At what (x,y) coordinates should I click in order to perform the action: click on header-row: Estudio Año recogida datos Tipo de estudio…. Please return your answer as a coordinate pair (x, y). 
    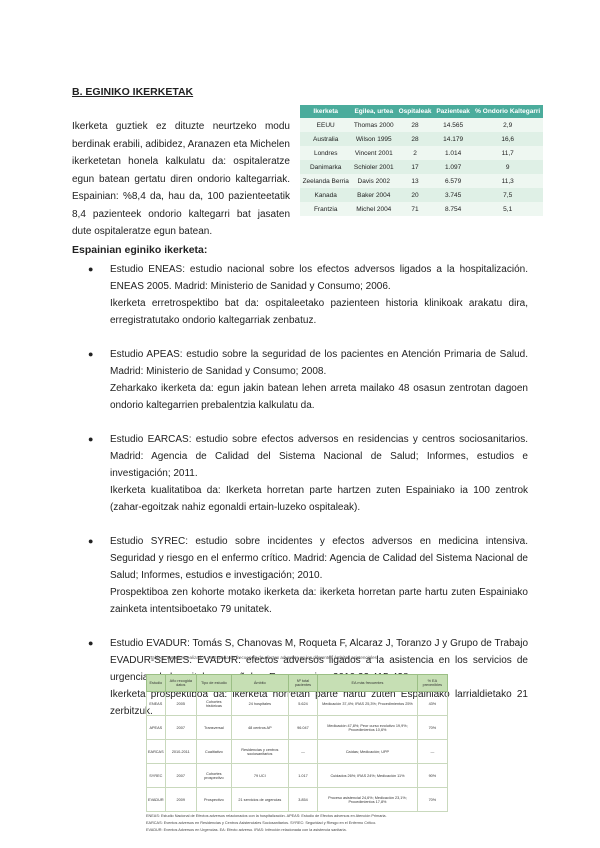
    Looking at the image, I should click on (297, 683).